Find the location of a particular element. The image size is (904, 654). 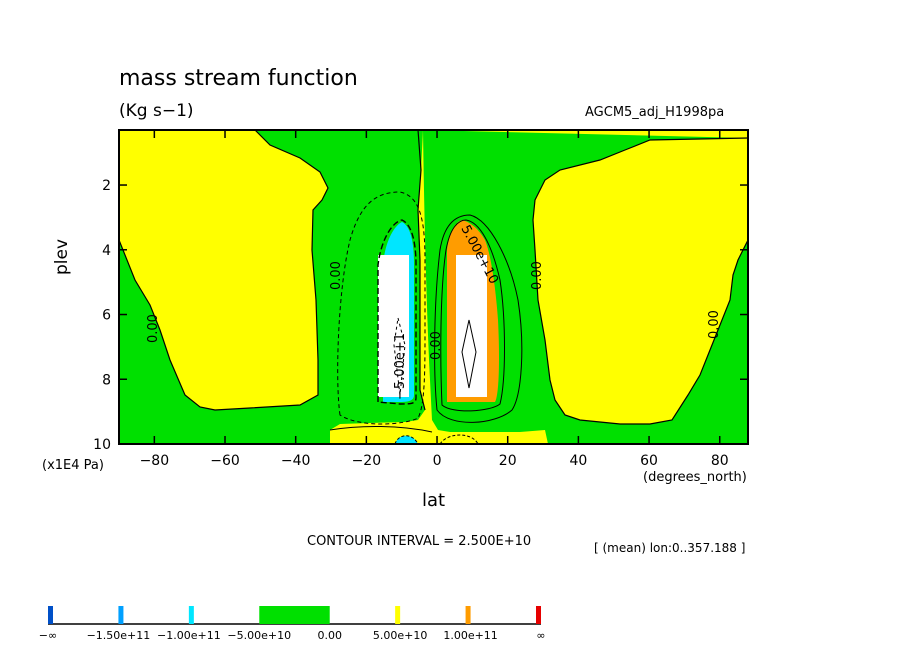

x-axis-label: lat is located at coordinates (434, 500).